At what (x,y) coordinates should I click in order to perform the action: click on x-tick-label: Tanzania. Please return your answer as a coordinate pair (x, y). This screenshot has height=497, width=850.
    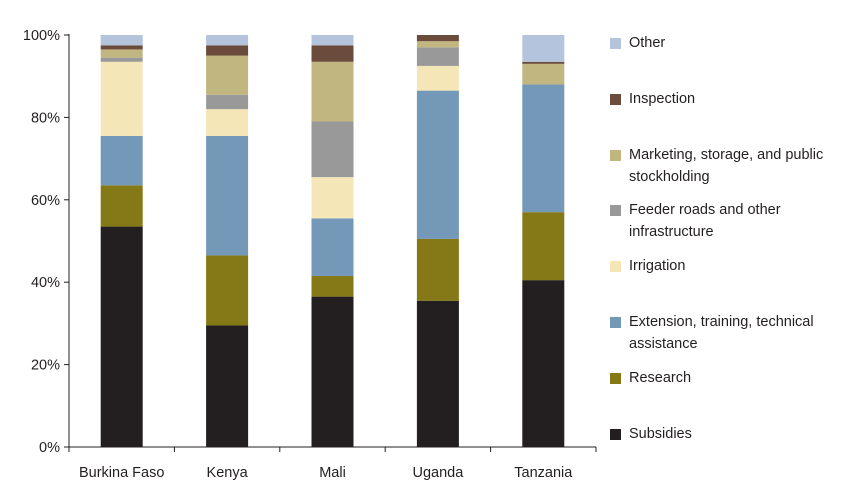
    Looking at the image, I should click on (543, 473).